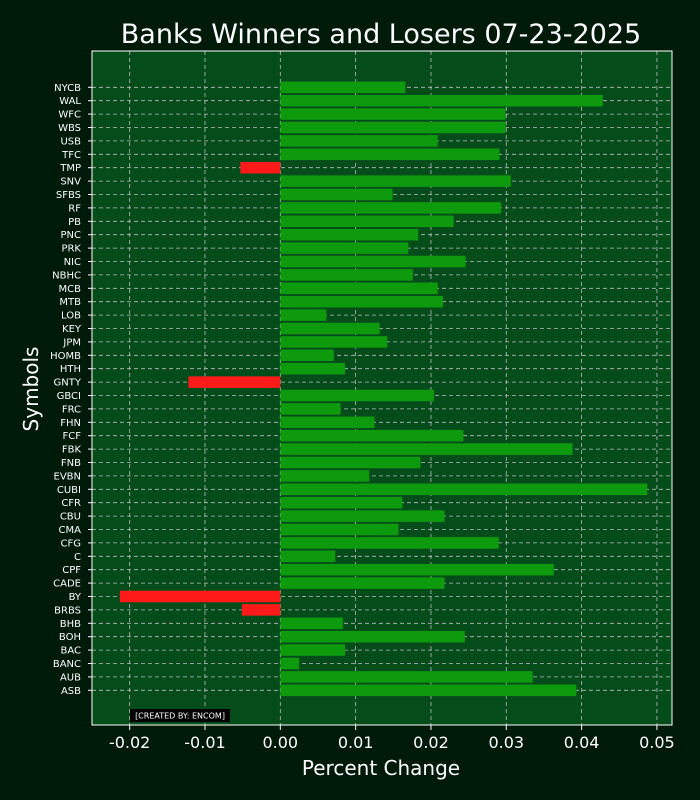 The image size is (700, 800). Describe the element at coordinates (71, 316) in the screenshot. I see `y-tick-label: LOB` at that location.